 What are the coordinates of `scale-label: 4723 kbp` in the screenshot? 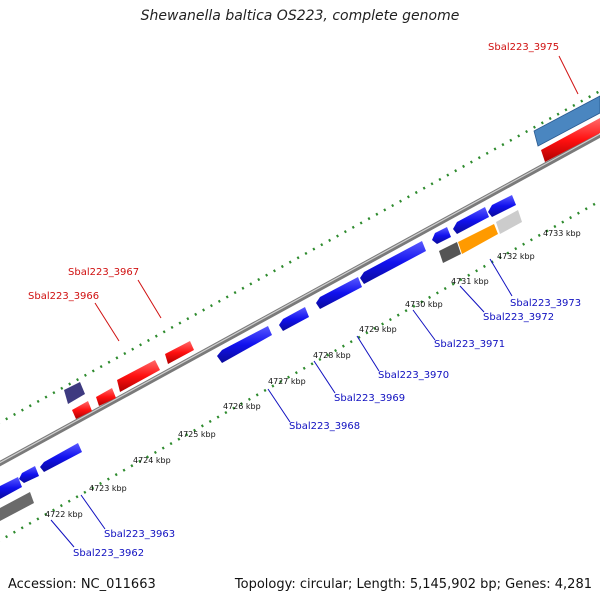 It's located at (108, 488).